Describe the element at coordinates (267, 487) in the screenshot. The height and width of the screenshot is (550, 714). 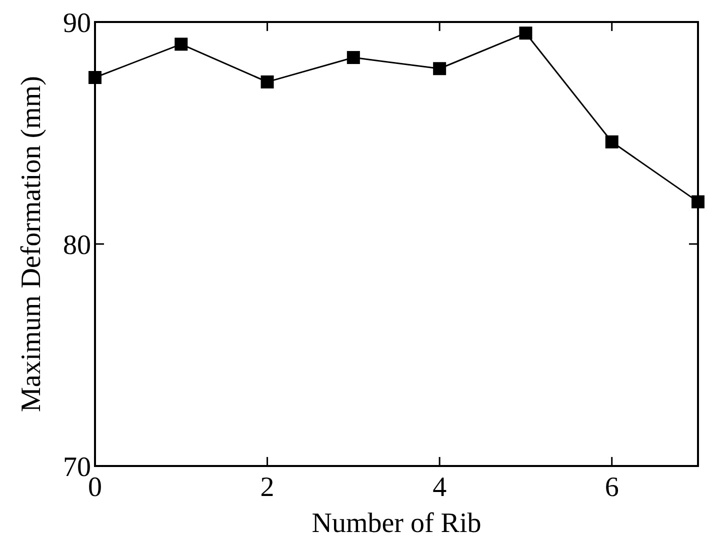
I see `x-tick-label: 2` at that location.